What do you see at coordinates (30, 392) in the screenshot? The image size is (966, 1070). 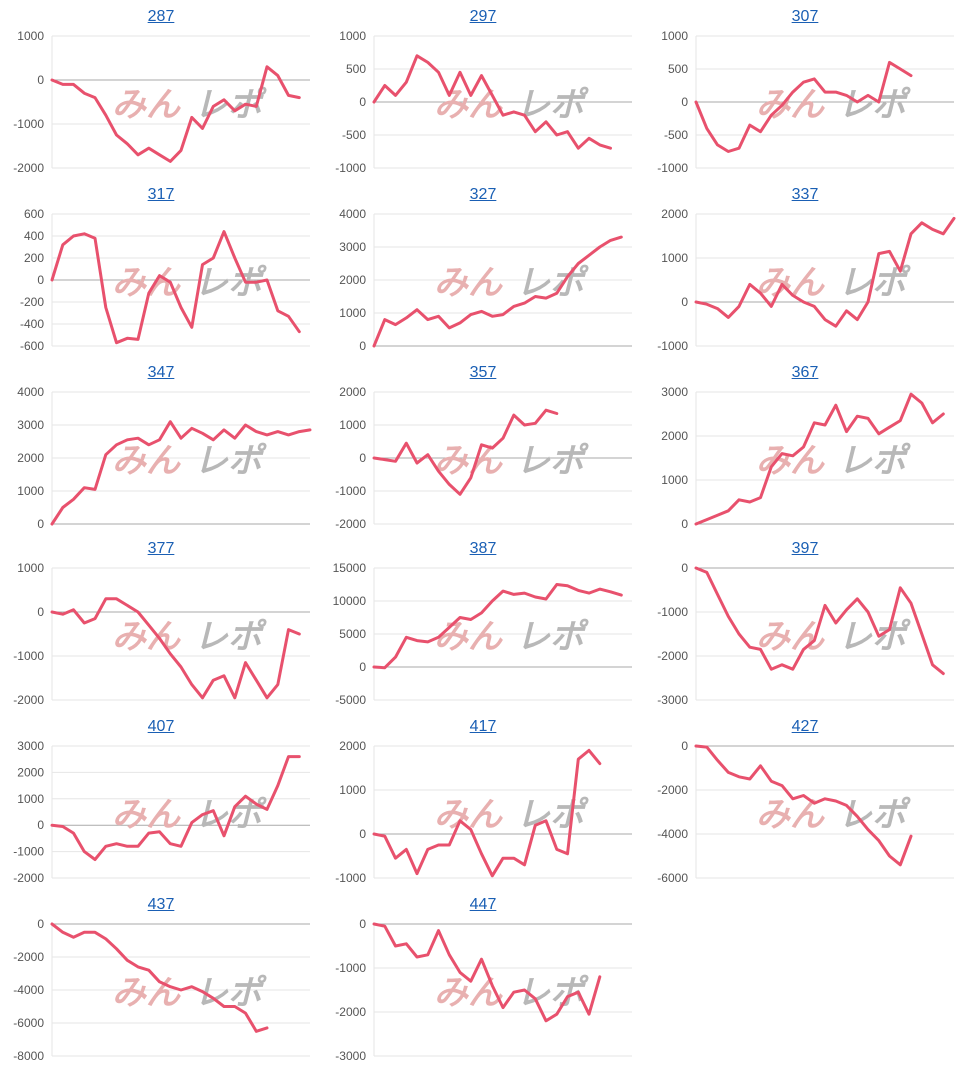 I see `y-tick-label: 4000` at bounding box center [30, 392].